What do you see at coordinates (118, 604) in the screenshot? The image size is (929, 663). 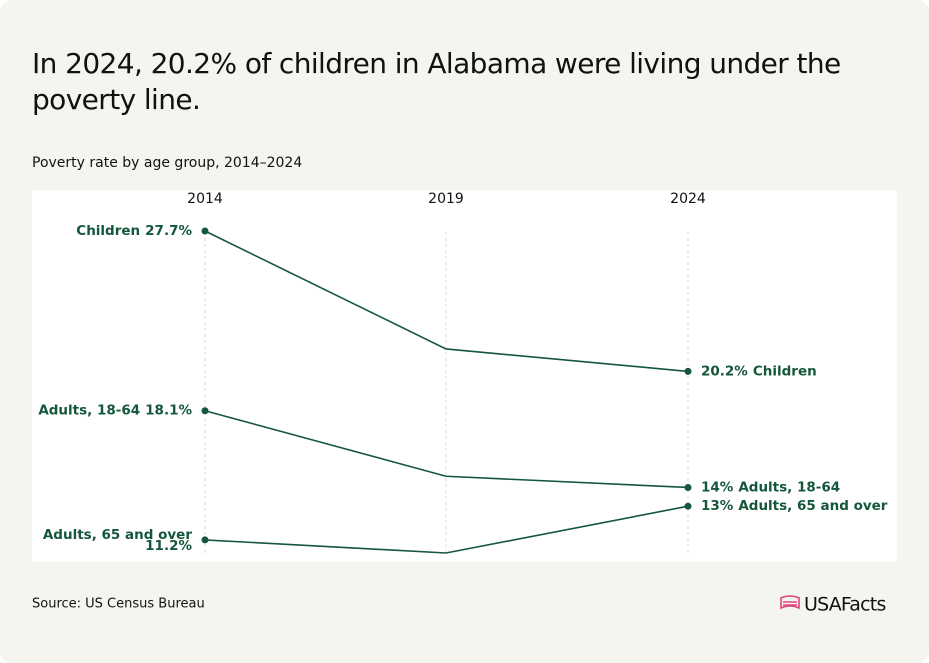 I see `source: Source: US Census Bureau` at bounding box center [118, 604].